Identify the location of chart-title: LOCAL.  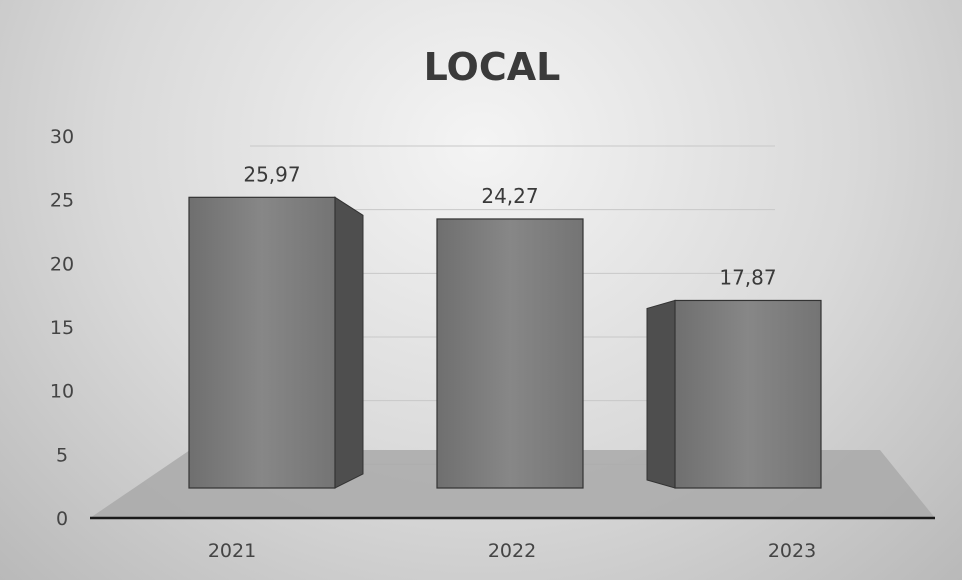
(492, 67).